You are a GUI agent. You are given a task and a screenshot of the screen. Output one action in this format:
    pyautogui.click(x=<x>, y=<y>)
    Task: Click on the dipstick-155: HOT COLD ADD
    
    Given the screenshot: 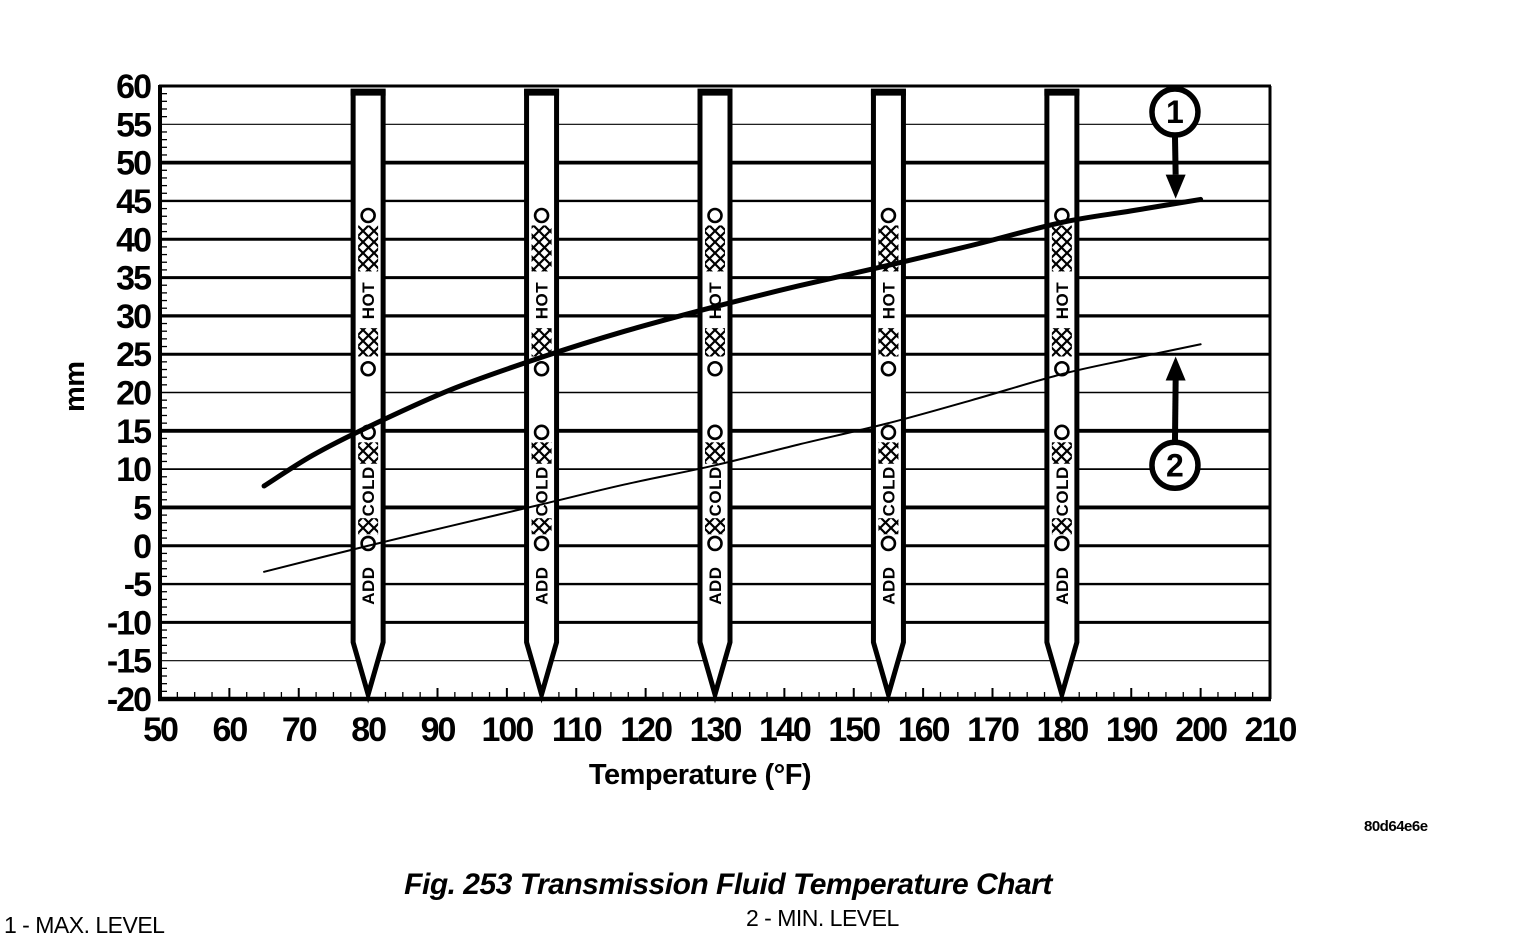 What is the action you would take?
    pyautogui.click(x=888, y=396)
    